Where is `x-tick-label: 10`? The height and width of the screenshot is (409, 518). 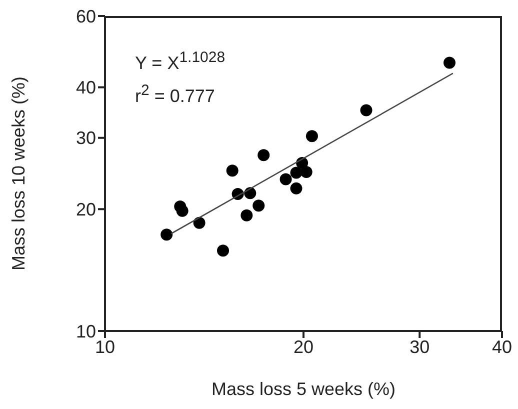 x-tick-label: 10 is located at coordinates (105, 346).